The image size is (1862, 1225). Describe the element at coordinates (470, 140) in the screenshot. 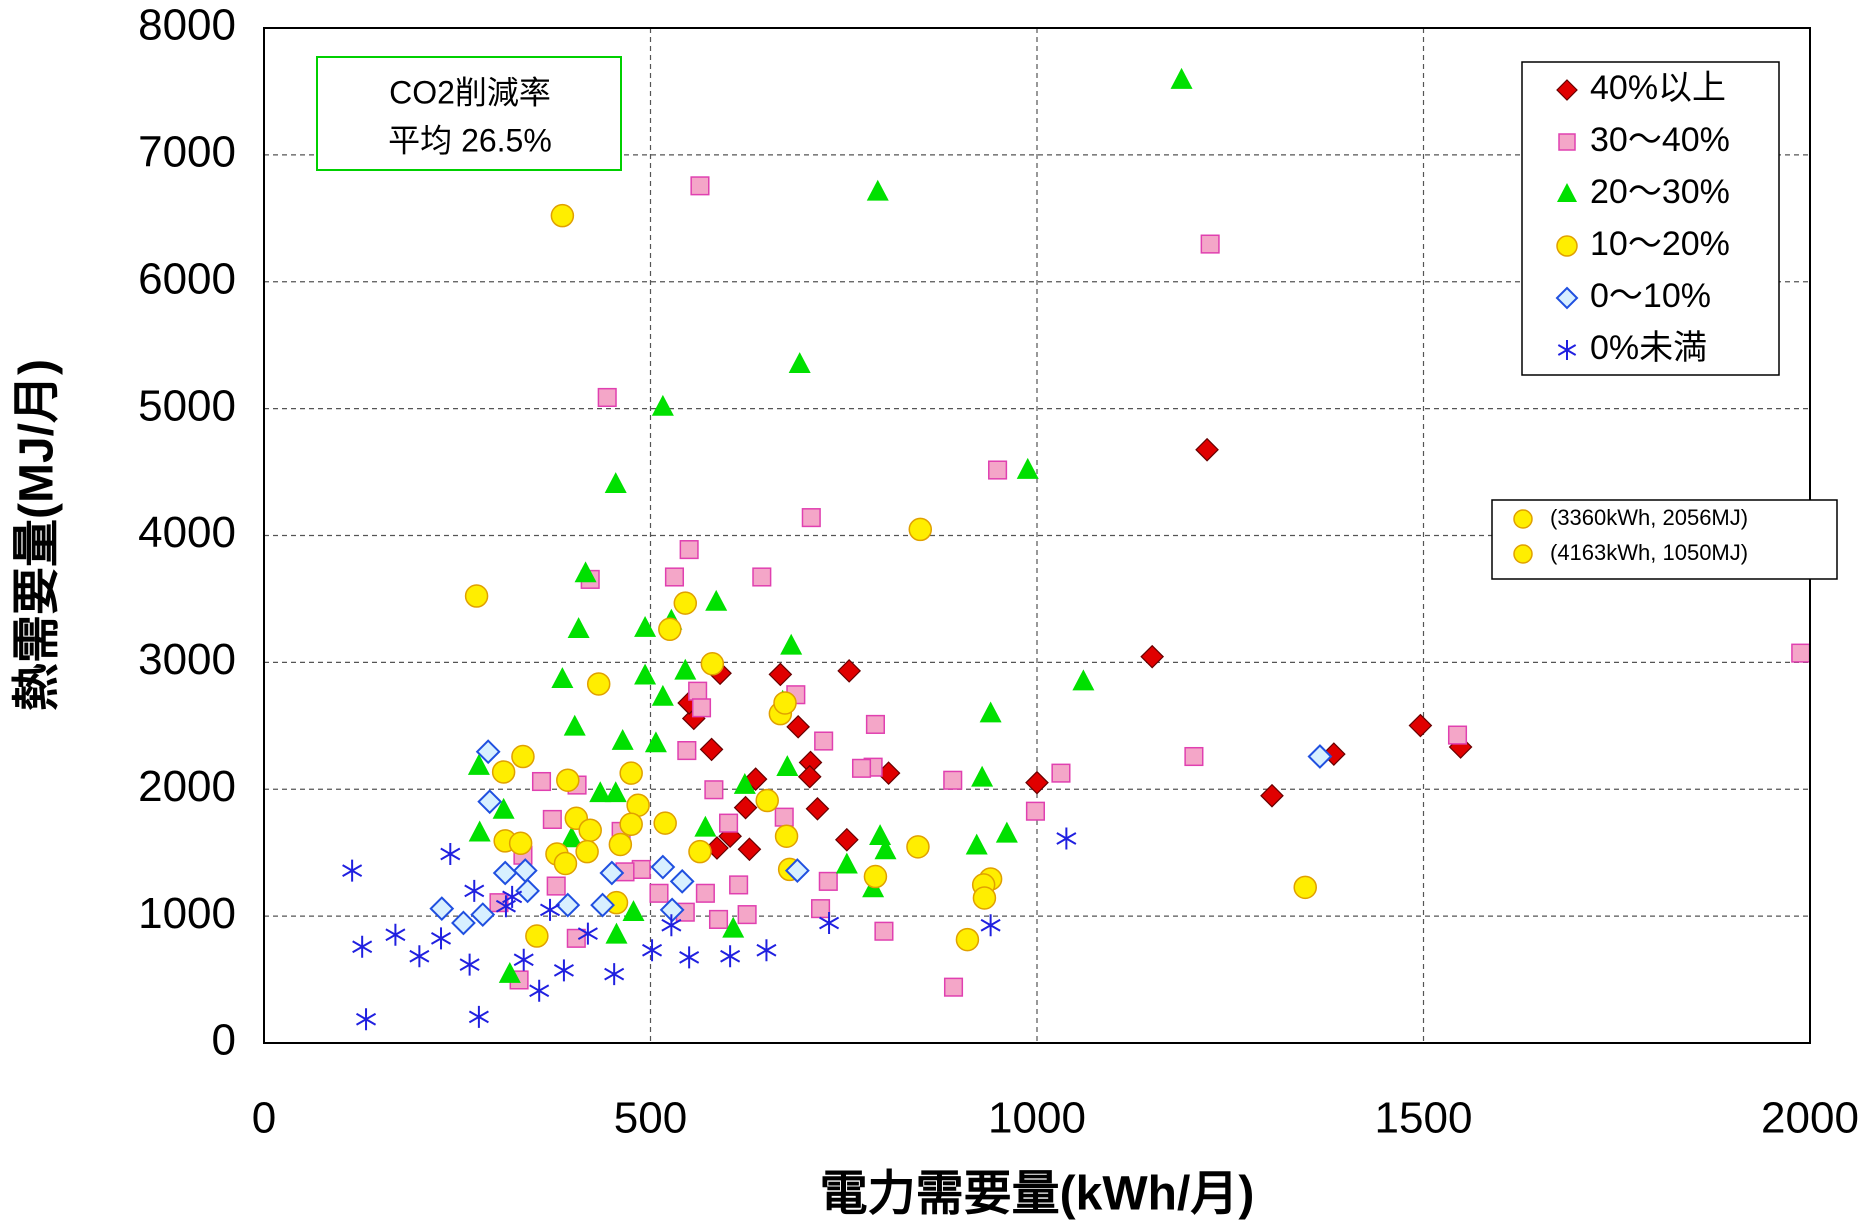

I see `annotation: 平均 26.5%` at that location.